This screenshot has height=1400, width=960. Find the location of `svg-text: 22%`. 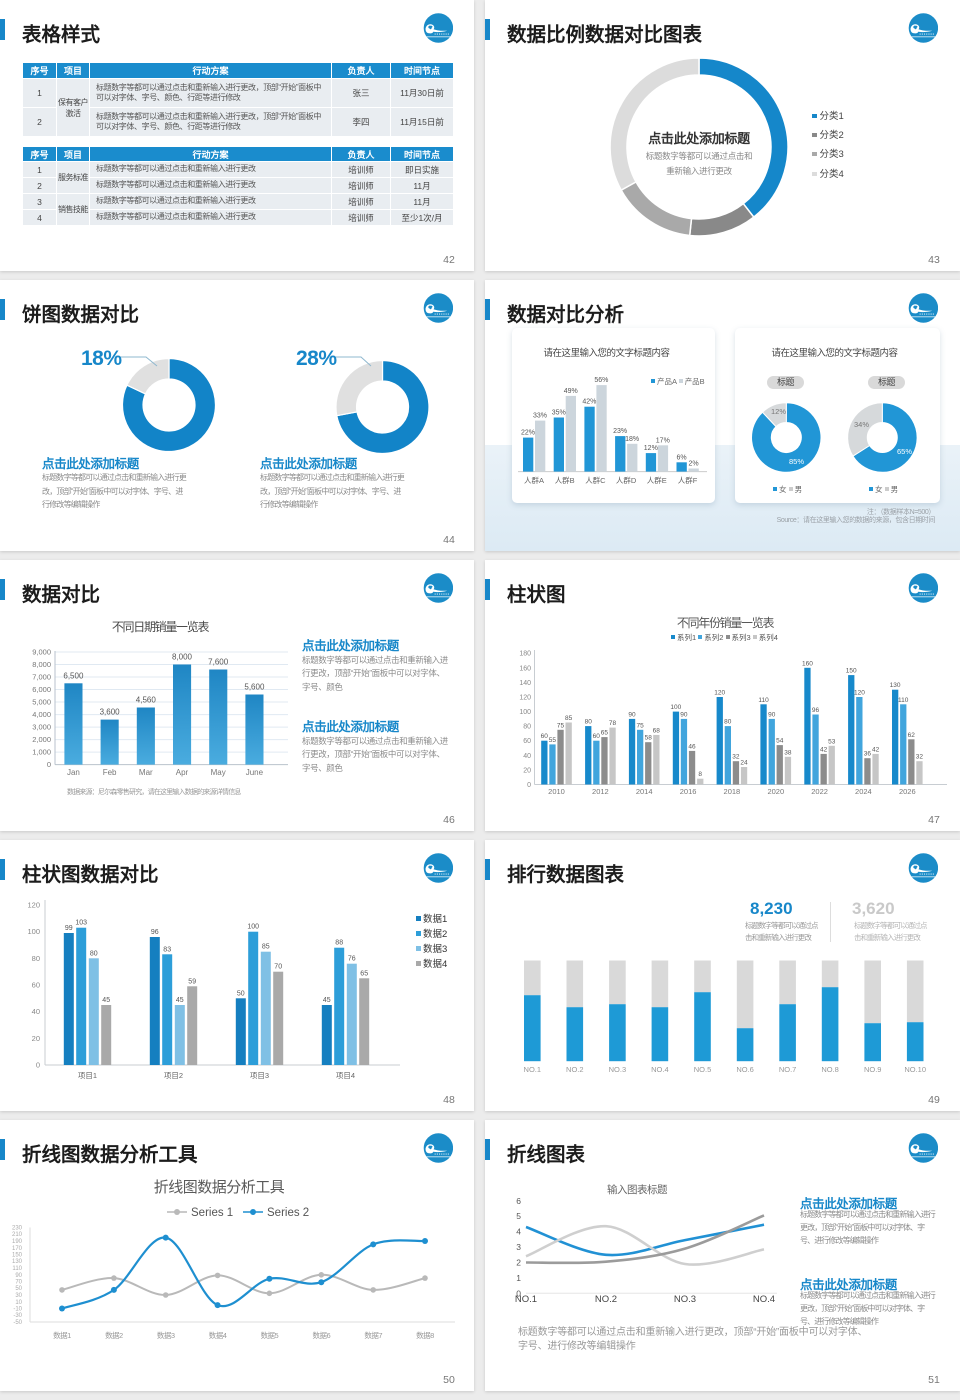

svg-text: 22% is located at coordinates (528, 433).